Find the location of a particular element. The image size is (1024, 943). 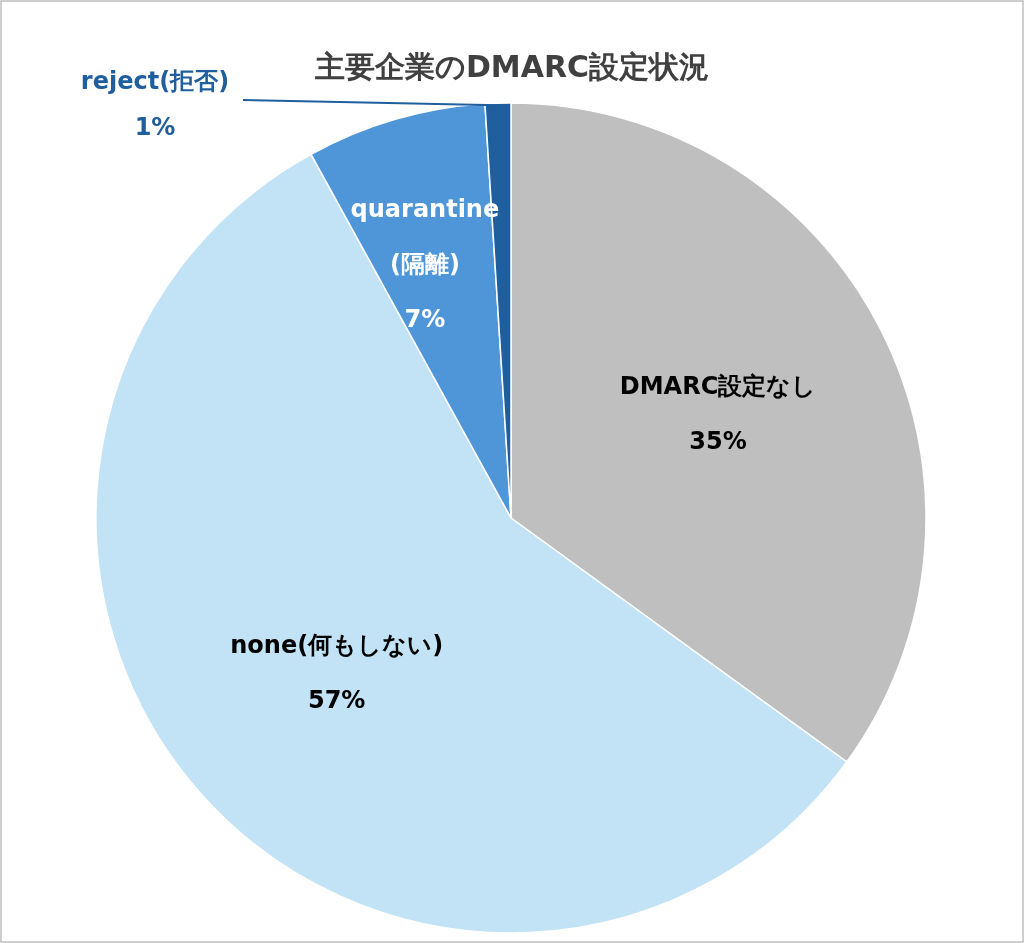

data-label: 7% is located at coordinates (425, 318).